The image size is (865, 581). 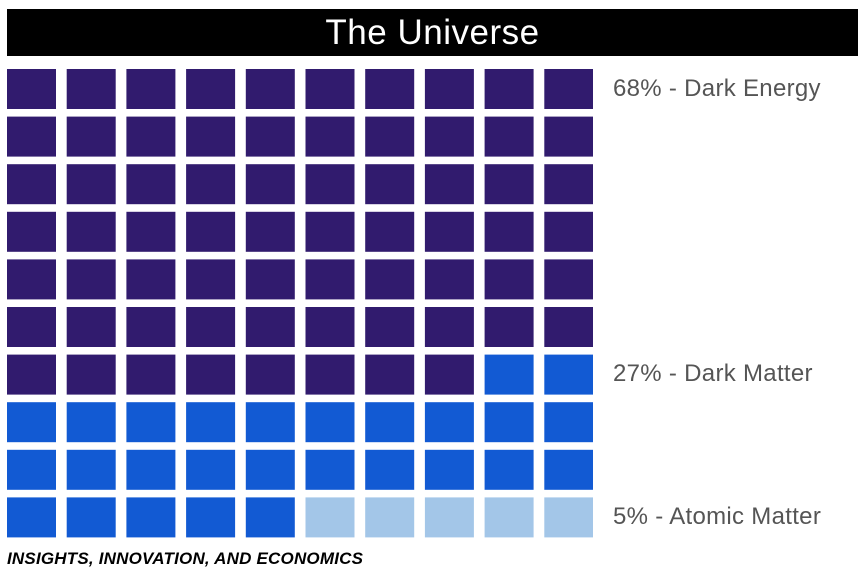 What do you see at coordinates (717, 516) in the screenshot?
I see `legend-label-atomic-matter: 5% - Atomic Matter` at bounding box center [717, 516].